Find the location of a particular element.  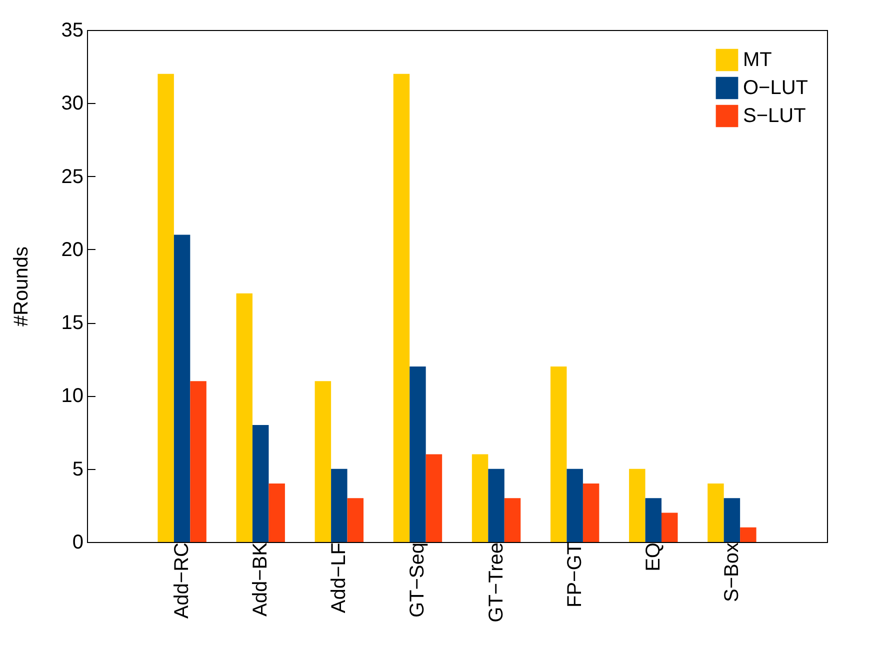

y-tick-label: 20 is located at coordinates (72, 249).